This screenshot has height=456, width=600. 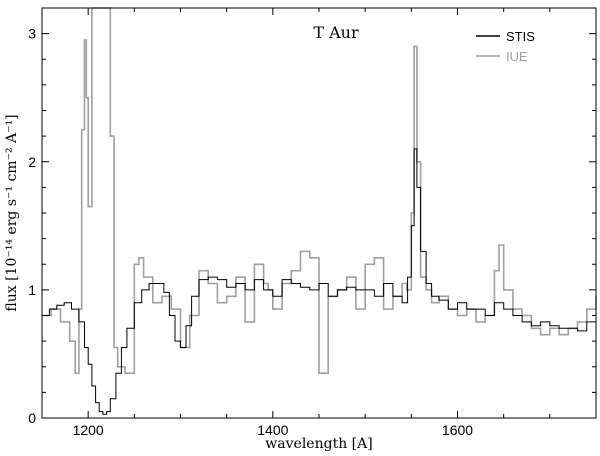 What do you see at coordinates (505, 46) in the screenshot?
I see `legend: STIS IUE` at bounding box center [505, 46].